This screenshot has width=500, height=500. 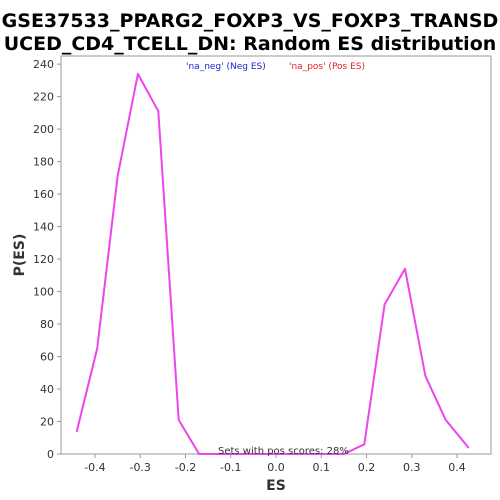 What do you see at coordinates (43, 129) in the screenshot?
I see `y-tick-label: 200` at bounding box center [43, 129].